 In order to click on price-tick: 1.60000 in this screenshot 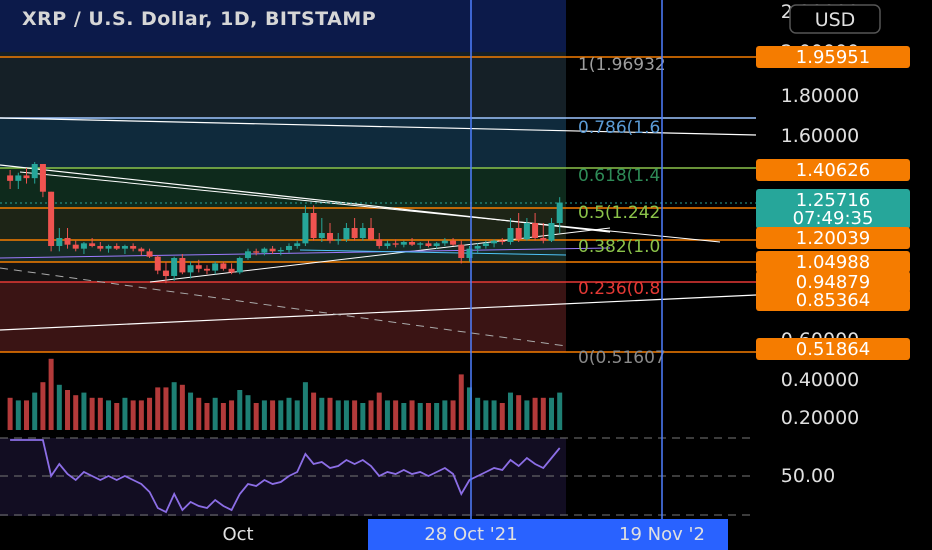, I will do `click(820, 136)`.